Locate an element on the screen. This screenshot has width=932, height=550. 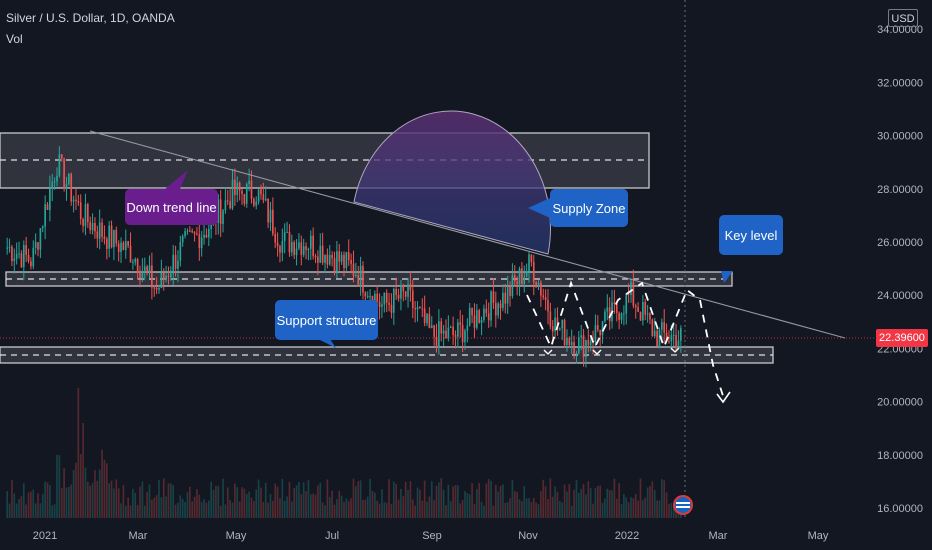
time-tick-label: May is located at coordinates (236, 536).